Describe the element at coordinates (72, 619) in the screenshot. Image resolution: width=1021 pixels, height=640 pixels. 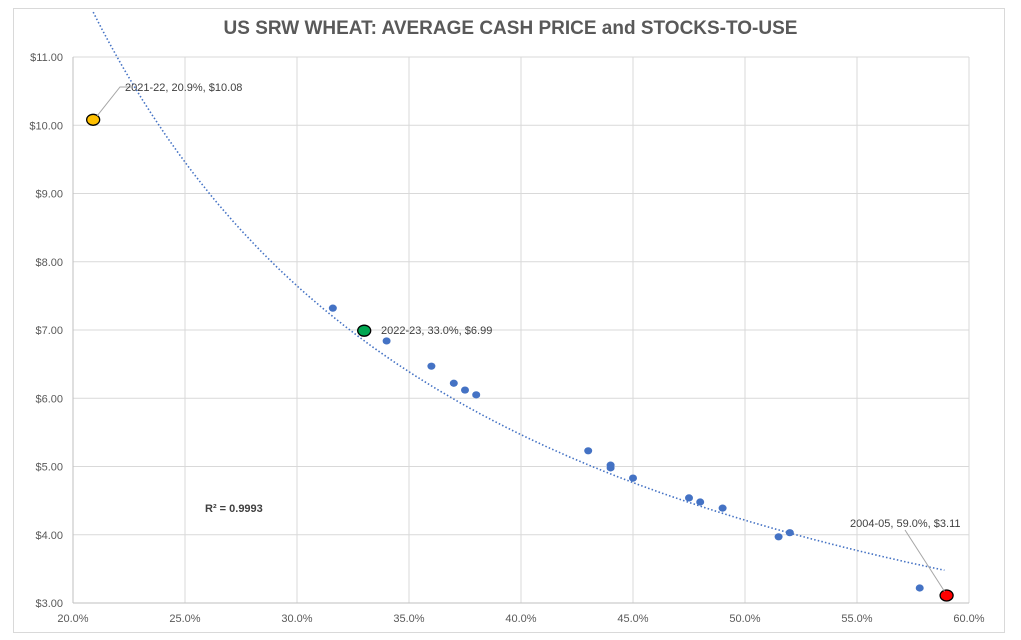
I see `x-tick-label: 20.0%` at that location.